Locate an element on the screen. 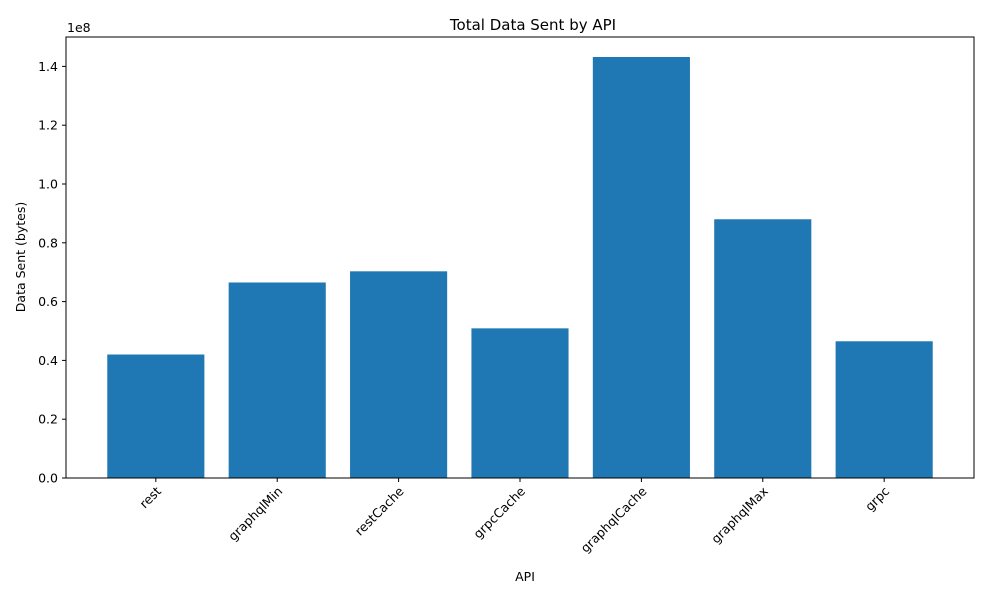 This screenshot has height=604, width=1000. y-axis-label: Data Sent (bytes) is located at coordinates (20, 257).